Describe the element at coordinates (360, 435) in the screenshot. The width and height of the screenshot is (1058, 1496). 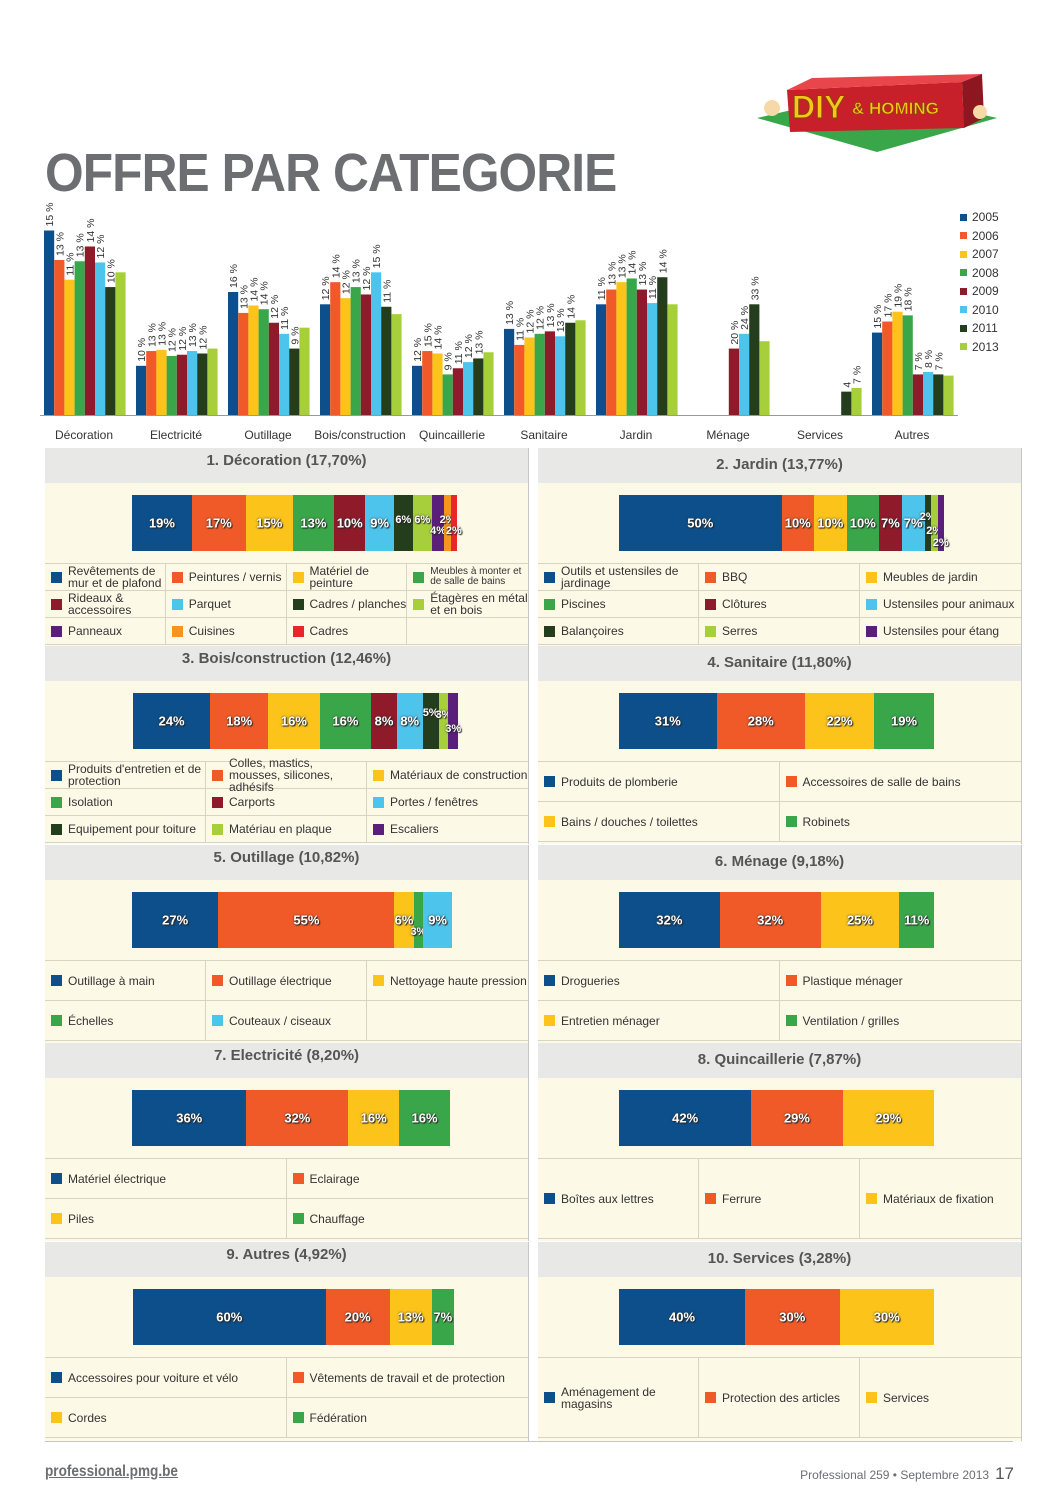
I see `category-label: Bois/construction` at that location.